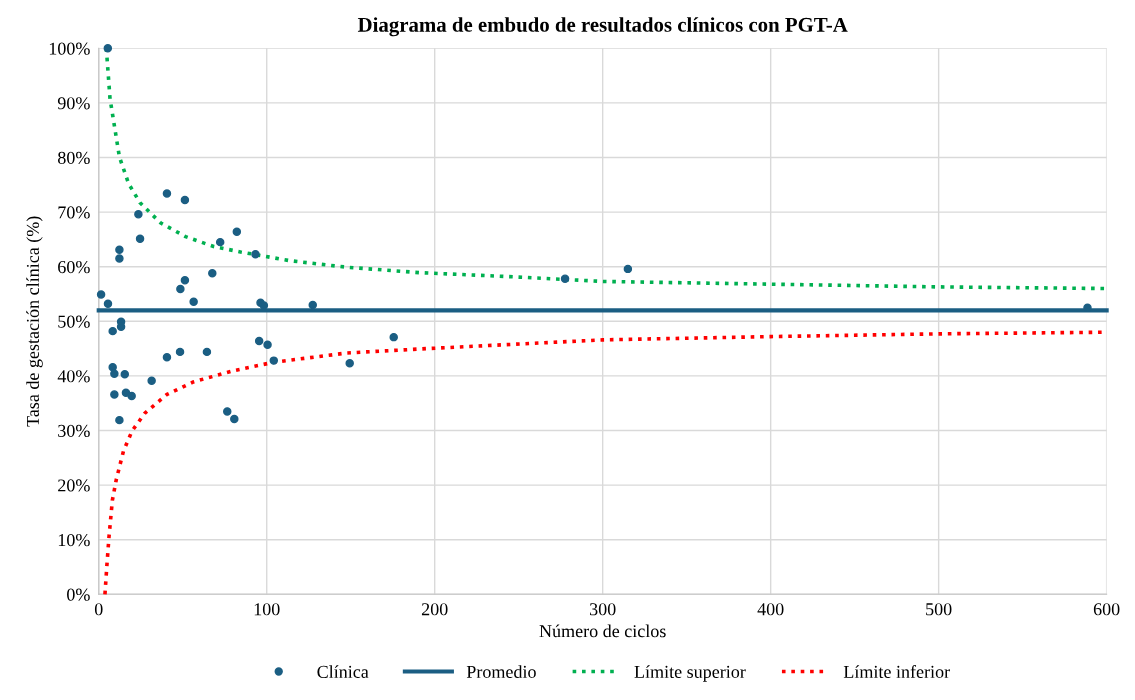  Describe the element at coordinates (501, 671) in the screenshot. I see `legend-label: Promedio` at that location.